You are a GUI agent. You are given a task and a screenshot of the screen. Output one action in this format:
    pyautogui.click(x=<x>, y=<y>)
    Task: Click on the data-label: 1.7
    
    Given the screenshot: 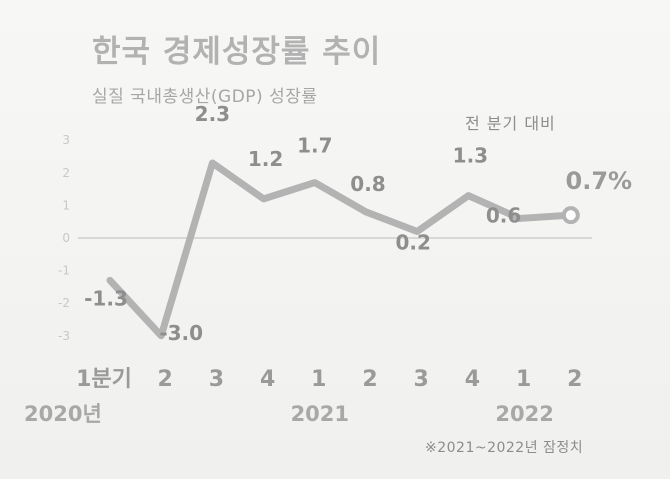 What is the action you would take?
    pyautogui.click(x=314, y=146)
    